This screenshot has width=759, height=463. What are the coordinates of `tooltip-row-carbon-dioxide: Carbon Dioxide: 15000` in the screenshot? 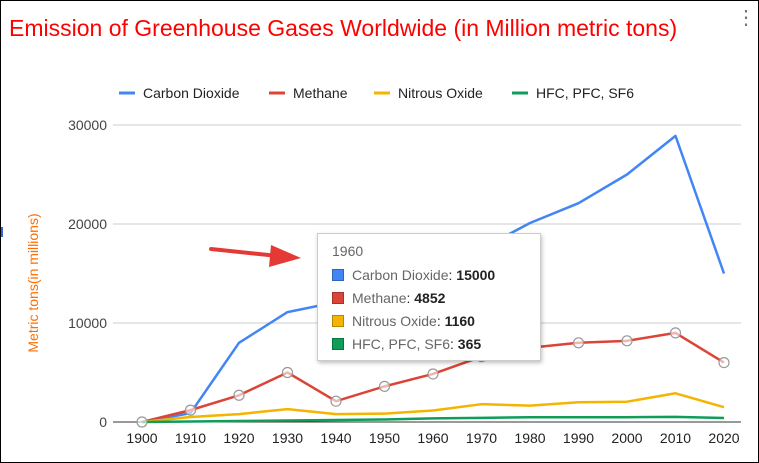 It's located at (436, 277).